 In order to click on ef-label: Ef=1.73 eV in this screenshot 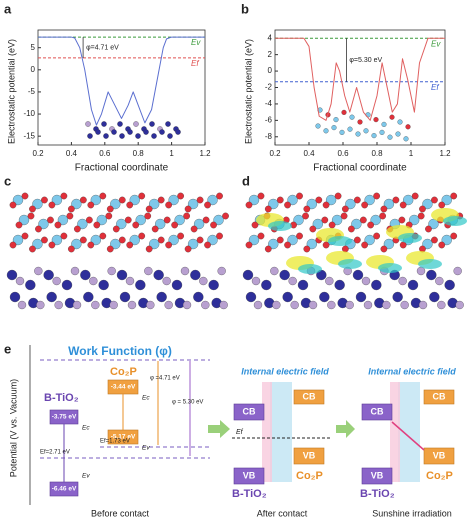, I will do `click(115, 442)`.